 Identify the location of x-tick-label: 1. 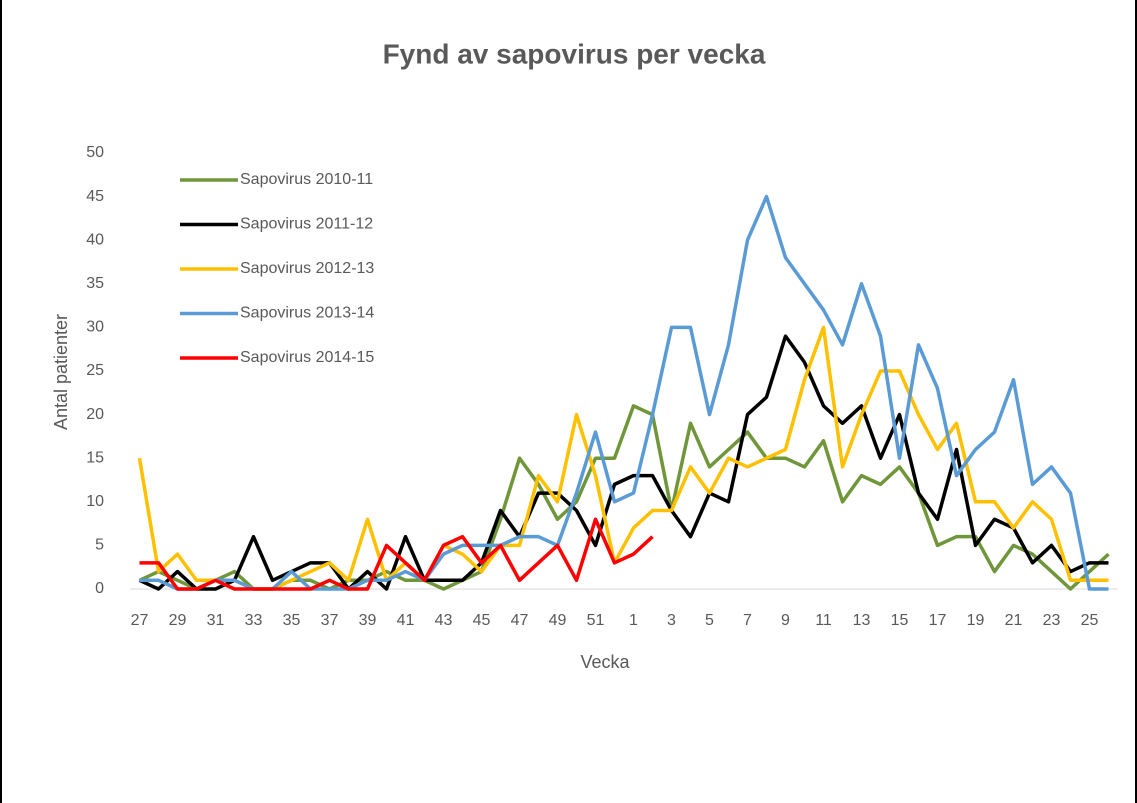
(633, 620).